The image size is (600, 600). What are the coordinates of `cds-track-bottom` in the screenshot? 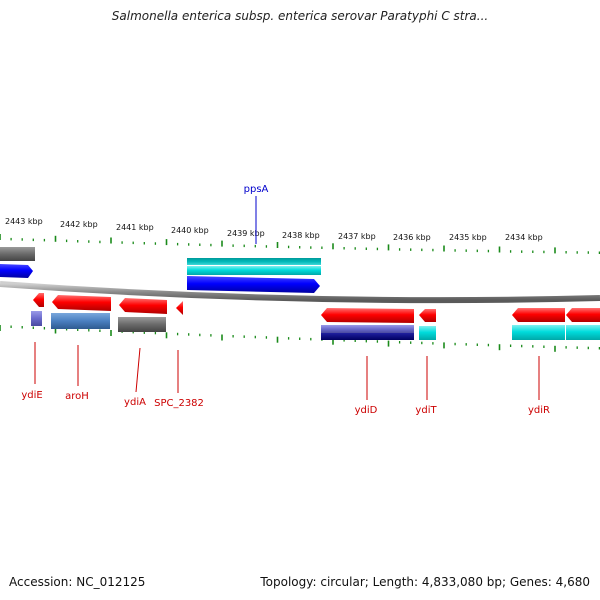 It's located at (315, 325).